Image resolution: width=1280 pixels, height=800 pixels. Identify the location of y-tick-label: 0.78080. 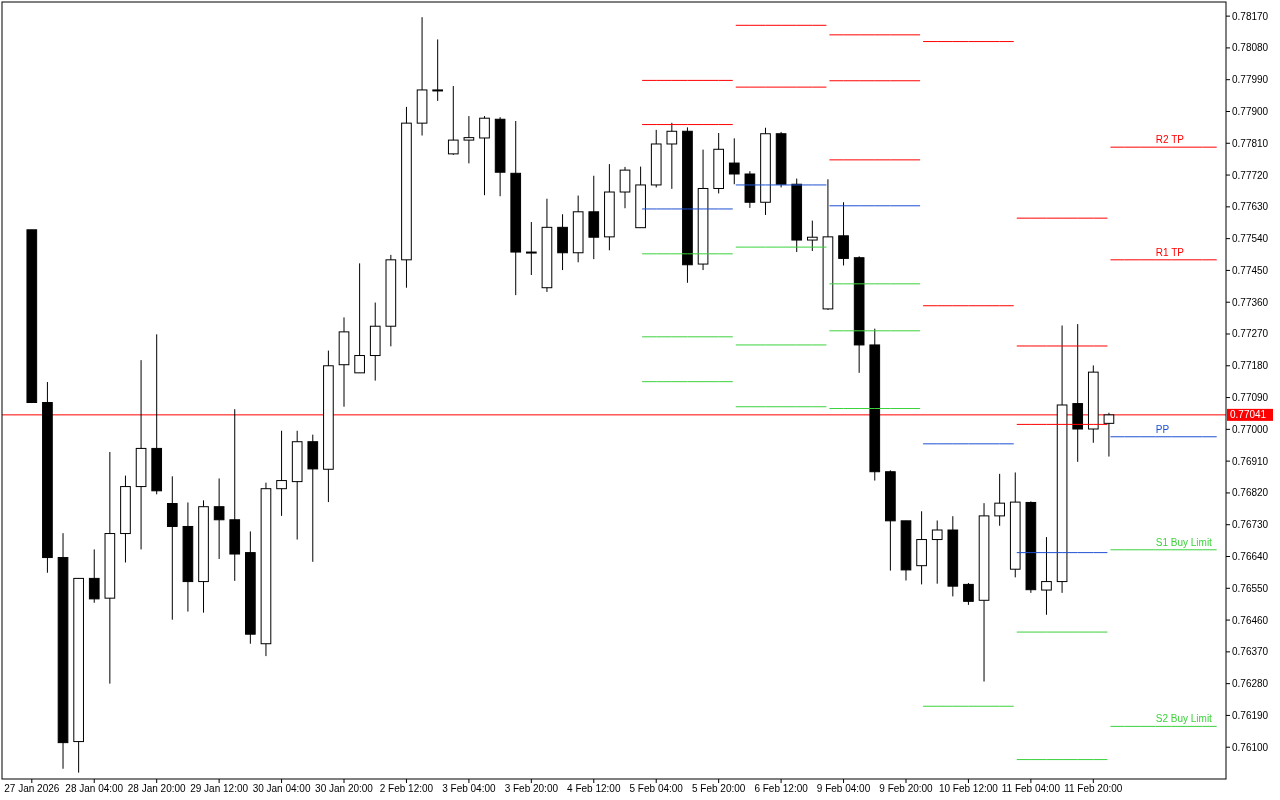
(1250, 48).